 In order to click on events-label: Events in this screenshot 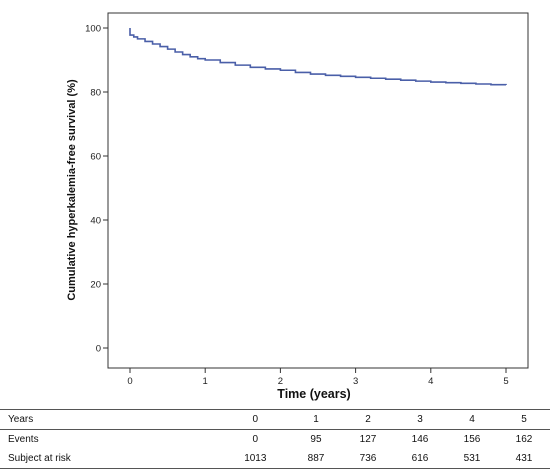, I will do `click(23, 439)`.